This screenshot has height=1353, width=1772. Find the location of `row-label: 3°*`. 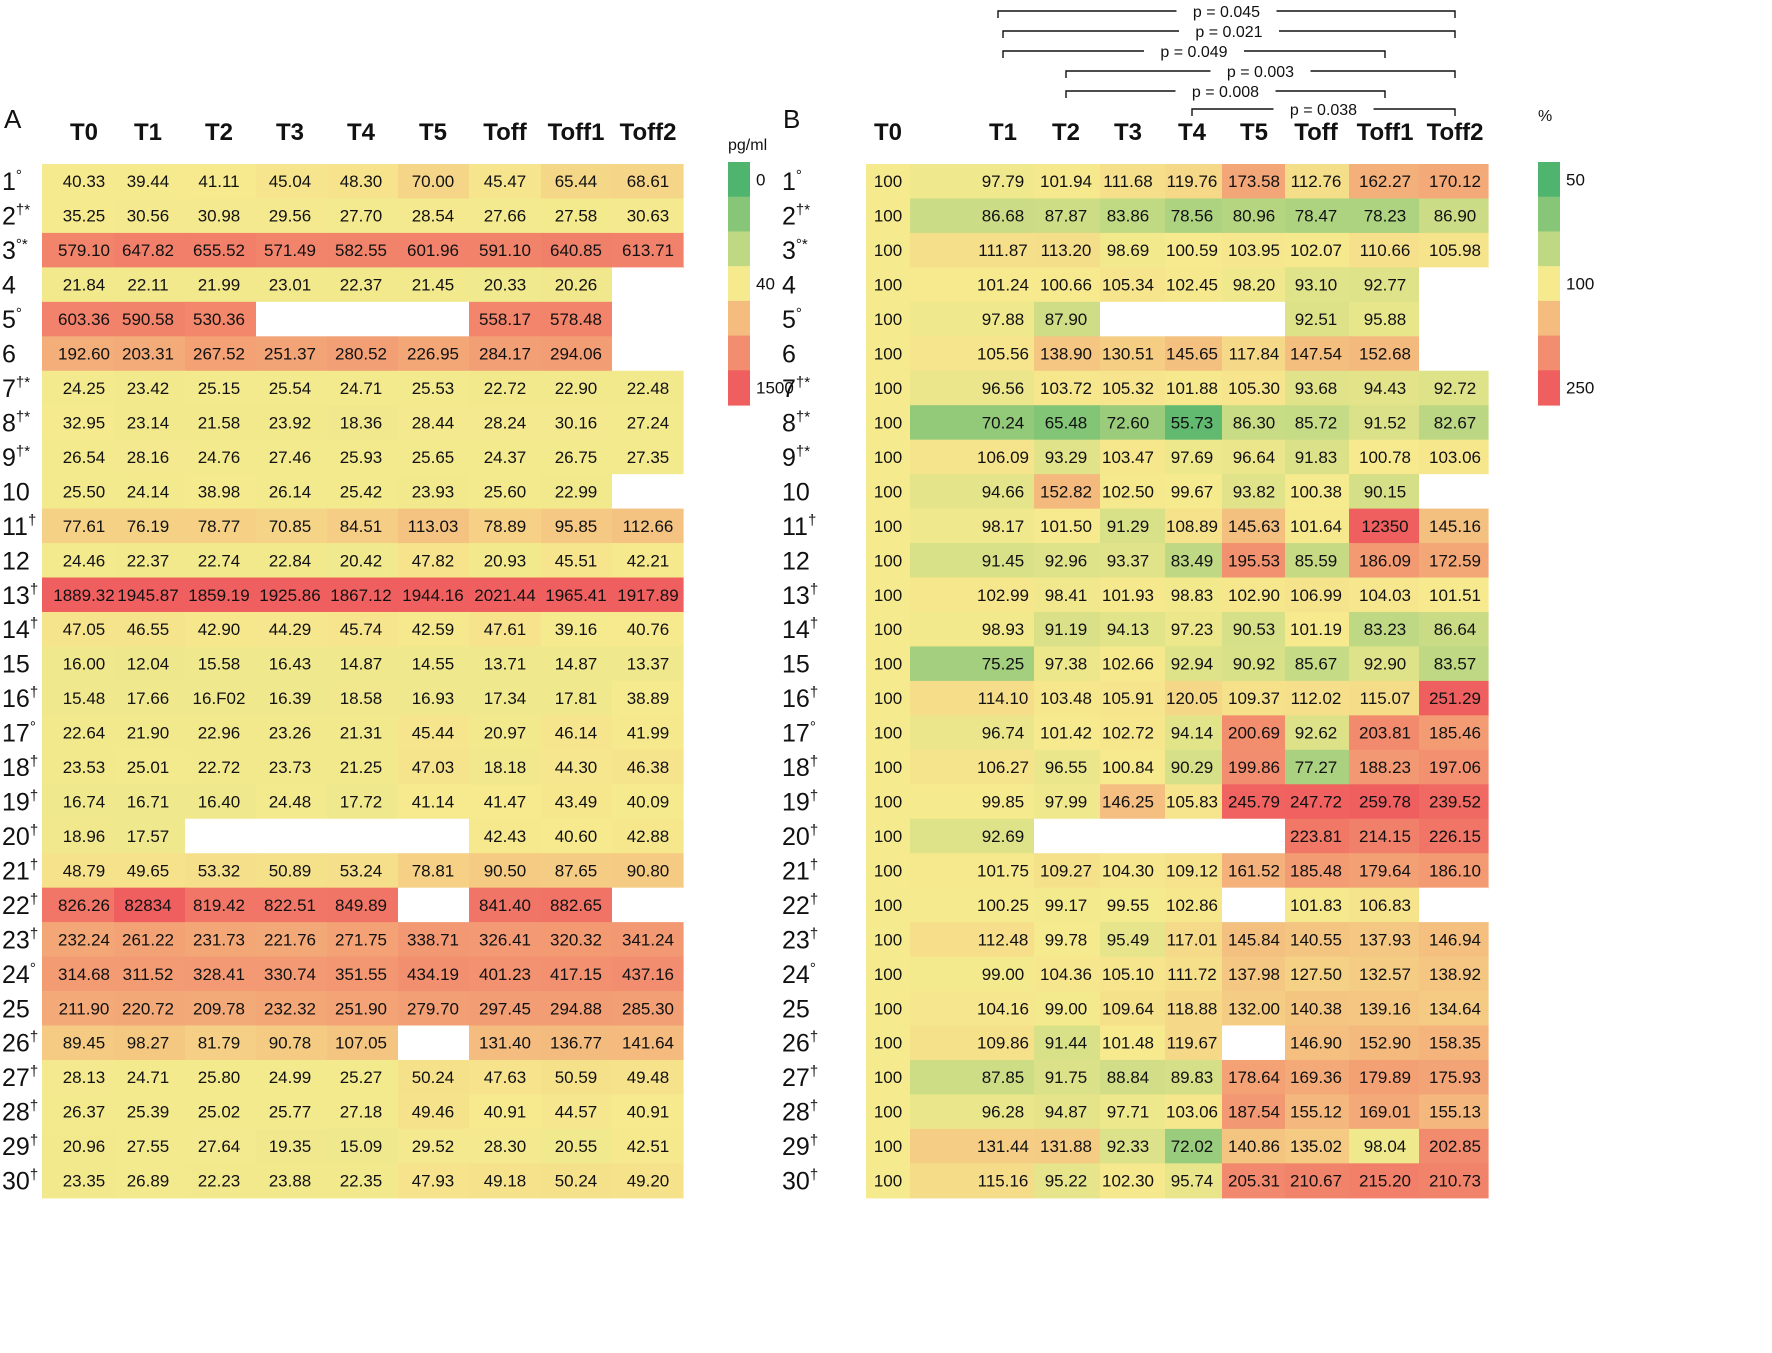

row-label: 3°* is located at coordinates (795, 250).